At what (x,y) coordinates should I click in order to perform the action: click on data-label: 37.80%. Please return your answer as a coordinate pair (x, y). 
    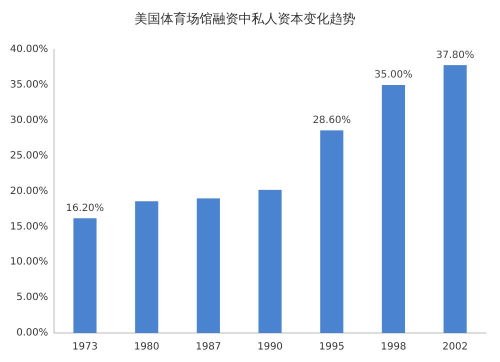
    Looking at the image, I should click on (455, 55).